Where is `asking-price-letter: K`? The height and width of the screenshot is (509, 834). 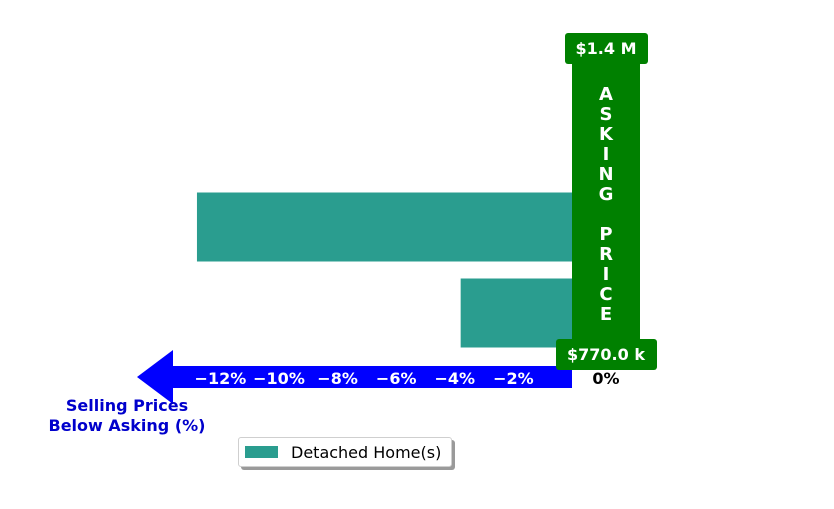
asking-price-letter: K is located at coordinates (606, 134).